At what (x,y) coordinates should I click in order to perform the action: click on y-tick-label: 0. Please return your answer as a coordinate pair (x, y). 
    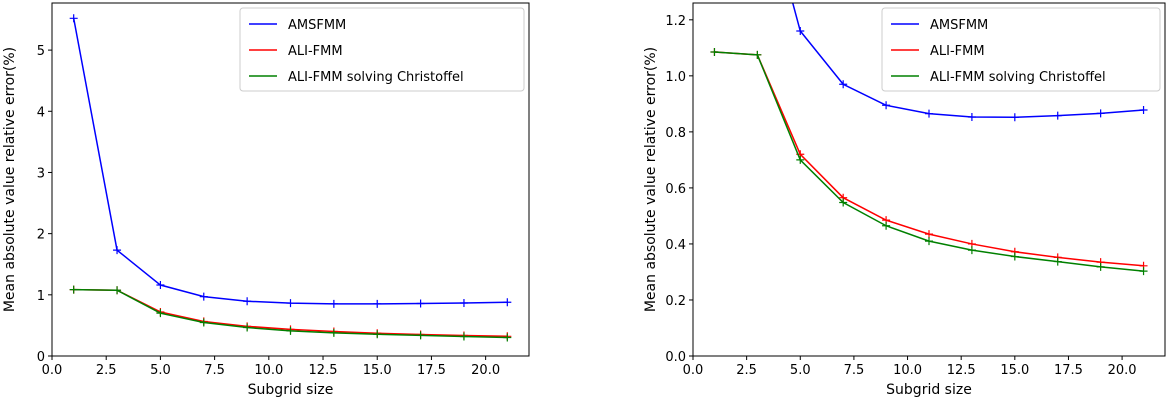
    Looking at the image, I should click on (41, 357).